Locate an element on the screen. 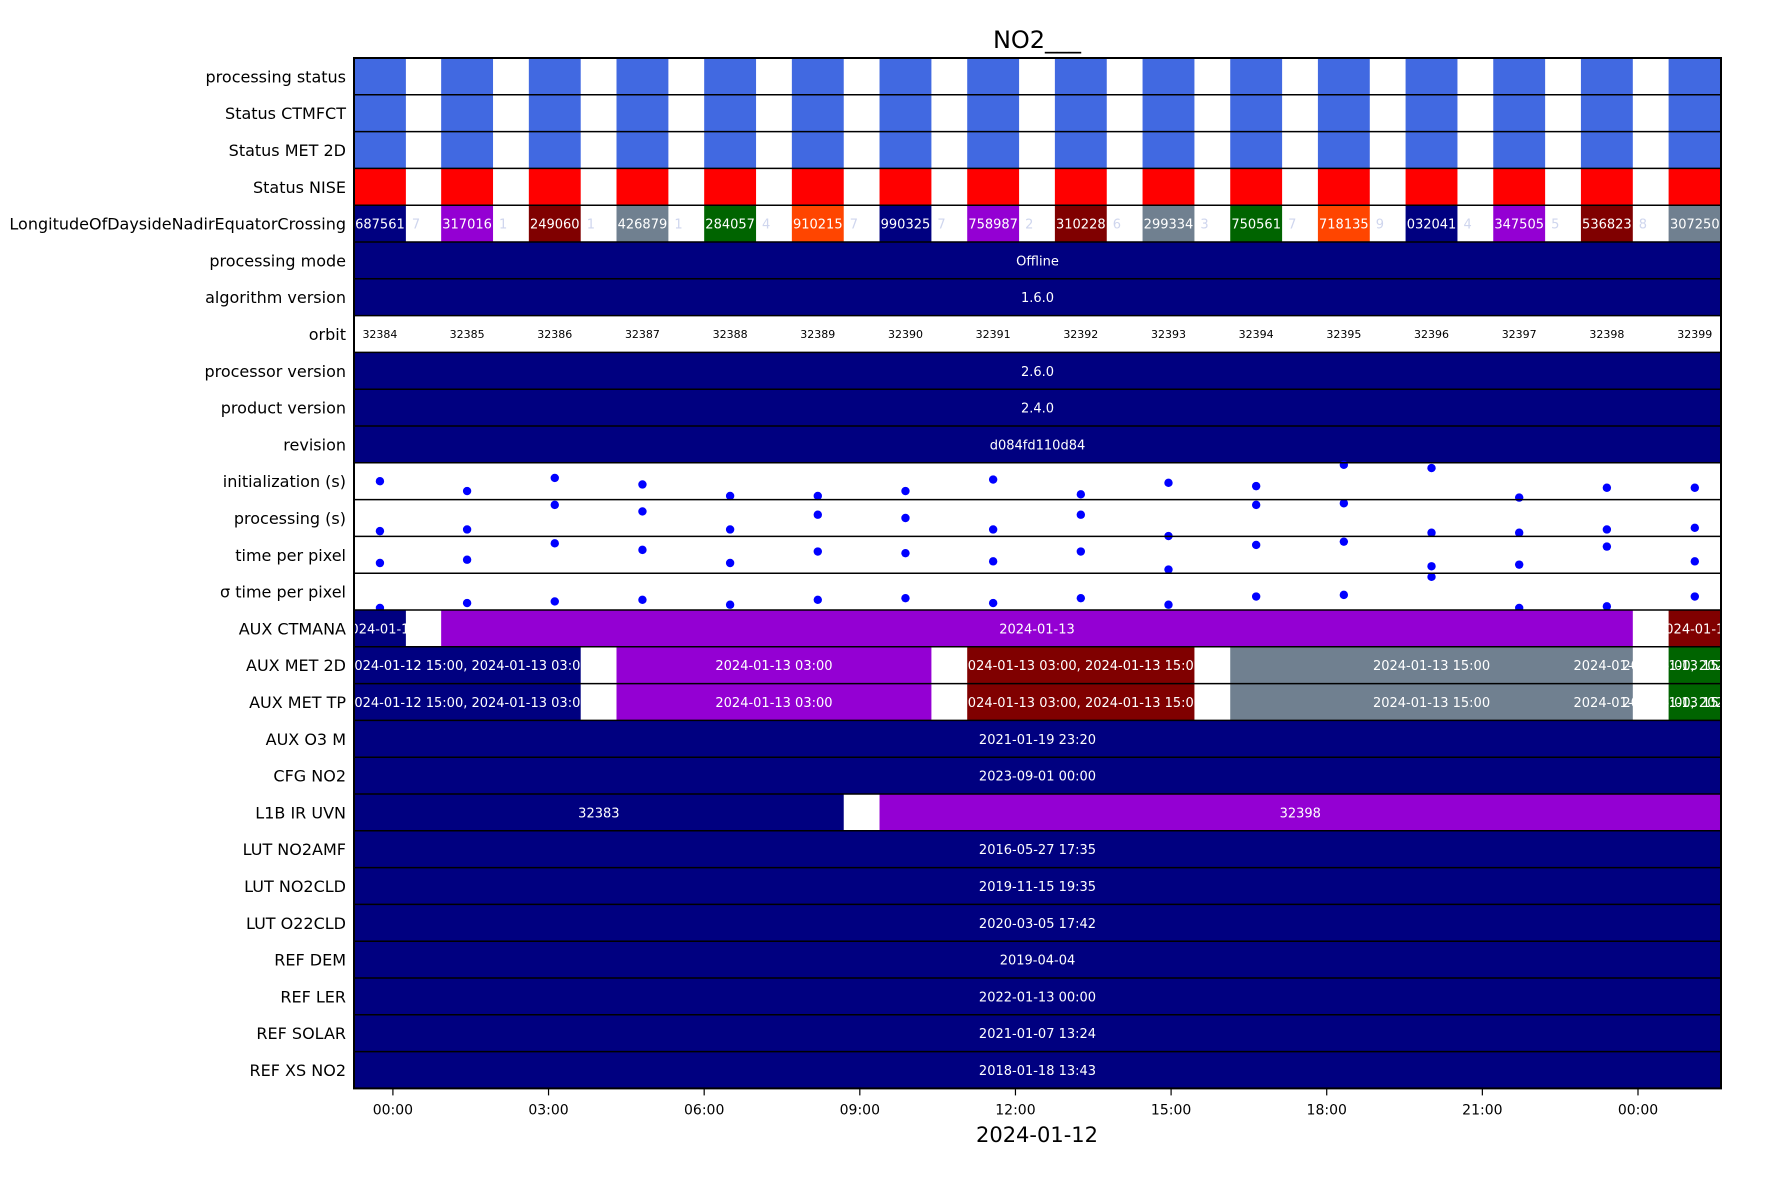 The image size is (1771, 1181). row-10: d084fd110d84 is located at coordinates (1037, 444).